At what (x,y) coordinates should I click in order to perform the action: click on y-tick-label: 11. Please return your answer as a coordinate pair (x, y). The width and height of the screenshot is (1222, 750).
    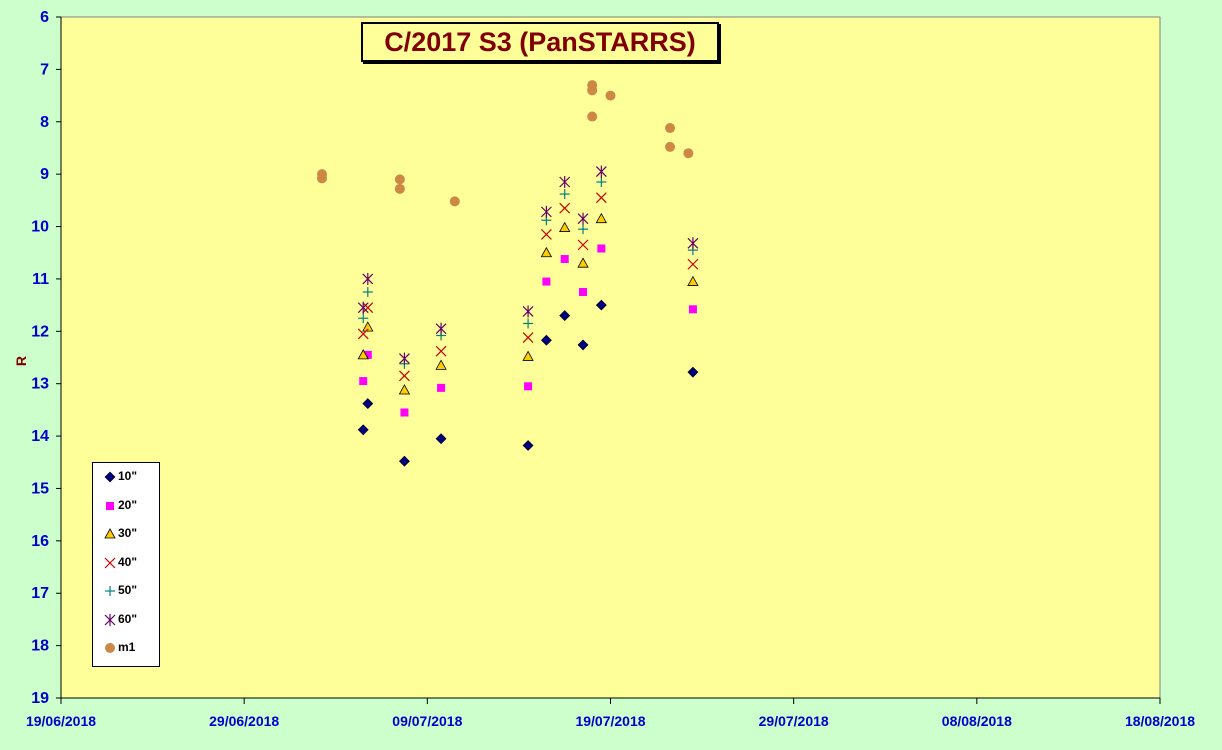
    Looking at the image, I should click on (40, 279).